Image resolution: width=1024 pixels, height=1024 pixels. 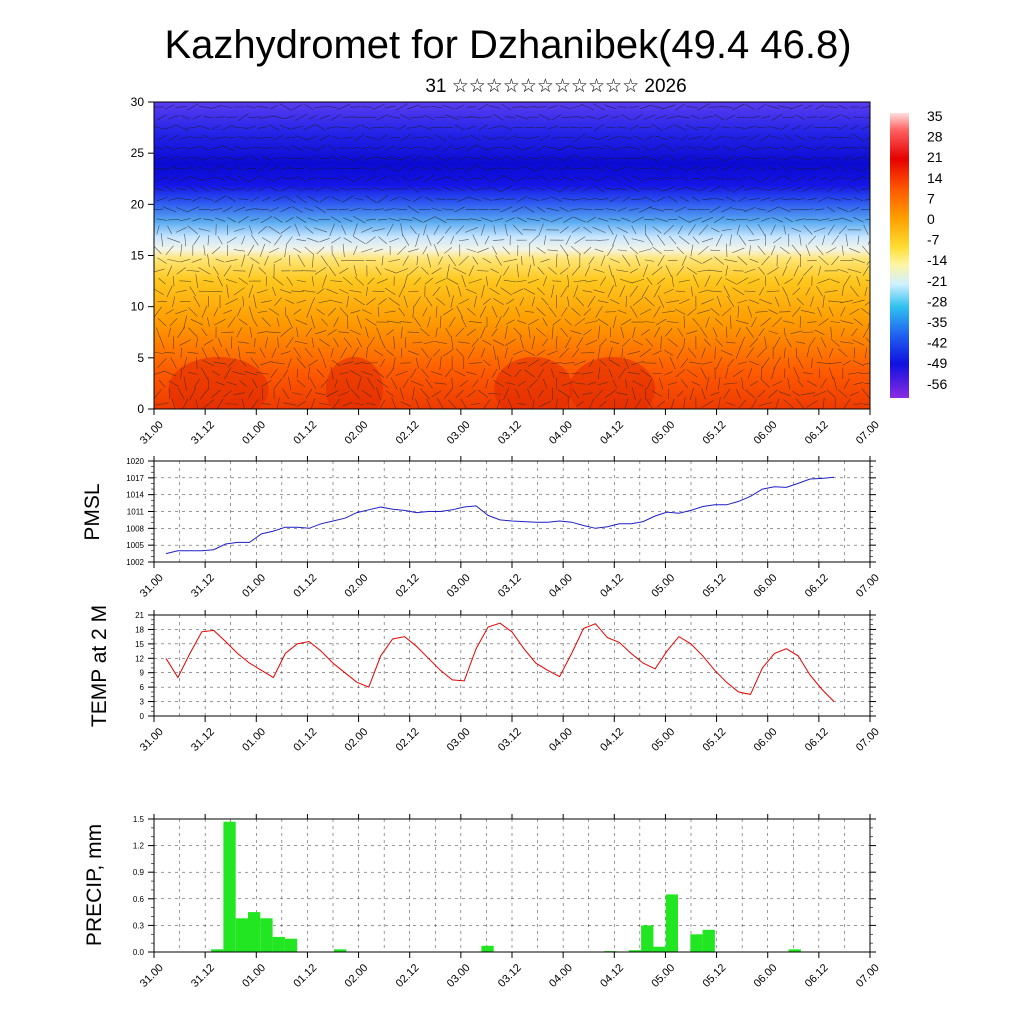 I want to click on y-tick-label: 1.2, so click(x=139, y=846).